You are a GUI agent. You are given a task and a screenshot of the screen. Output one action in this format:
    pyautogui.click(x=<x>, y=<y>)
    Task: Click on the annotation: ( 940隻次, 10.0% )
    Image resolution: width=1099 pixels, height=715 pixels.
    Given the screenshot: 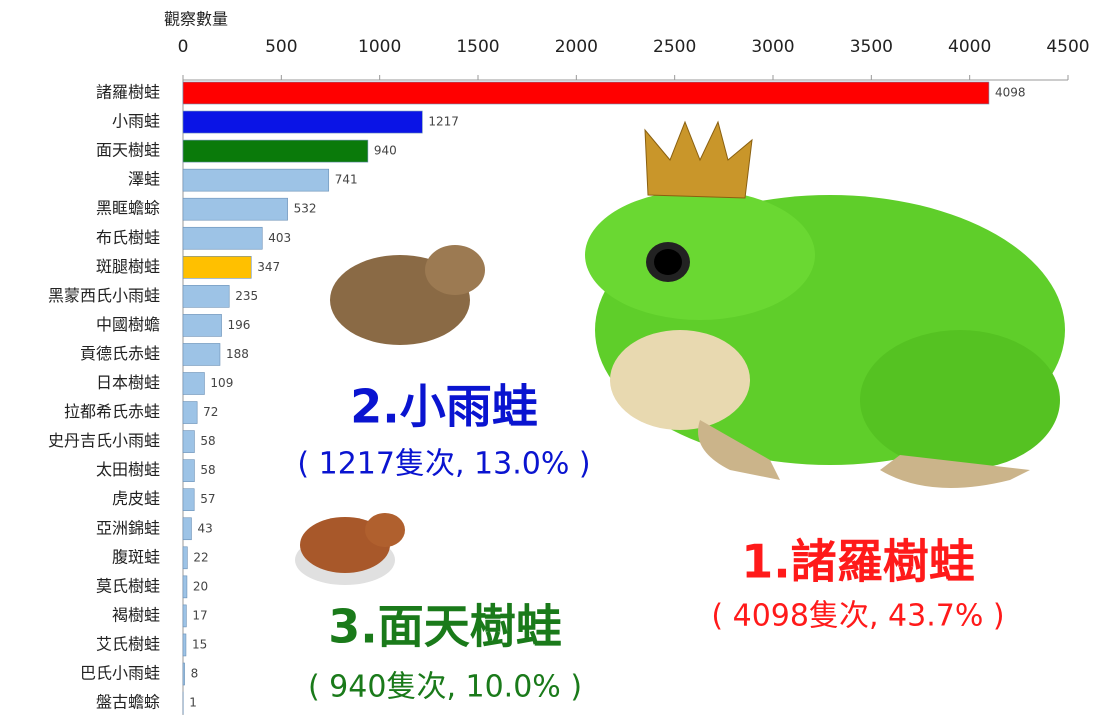 What is the action you would take?
    pyautogui.click(x=445, y=687)
    